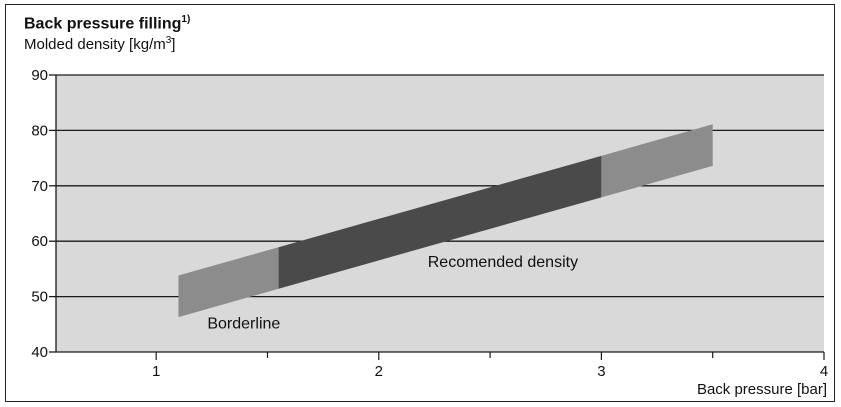 The width and height of the screenshot is (841, 407). Describe the element at coordinates (379, 371) in the screenshot. I see `x-tick-label-2: 2` at that location.